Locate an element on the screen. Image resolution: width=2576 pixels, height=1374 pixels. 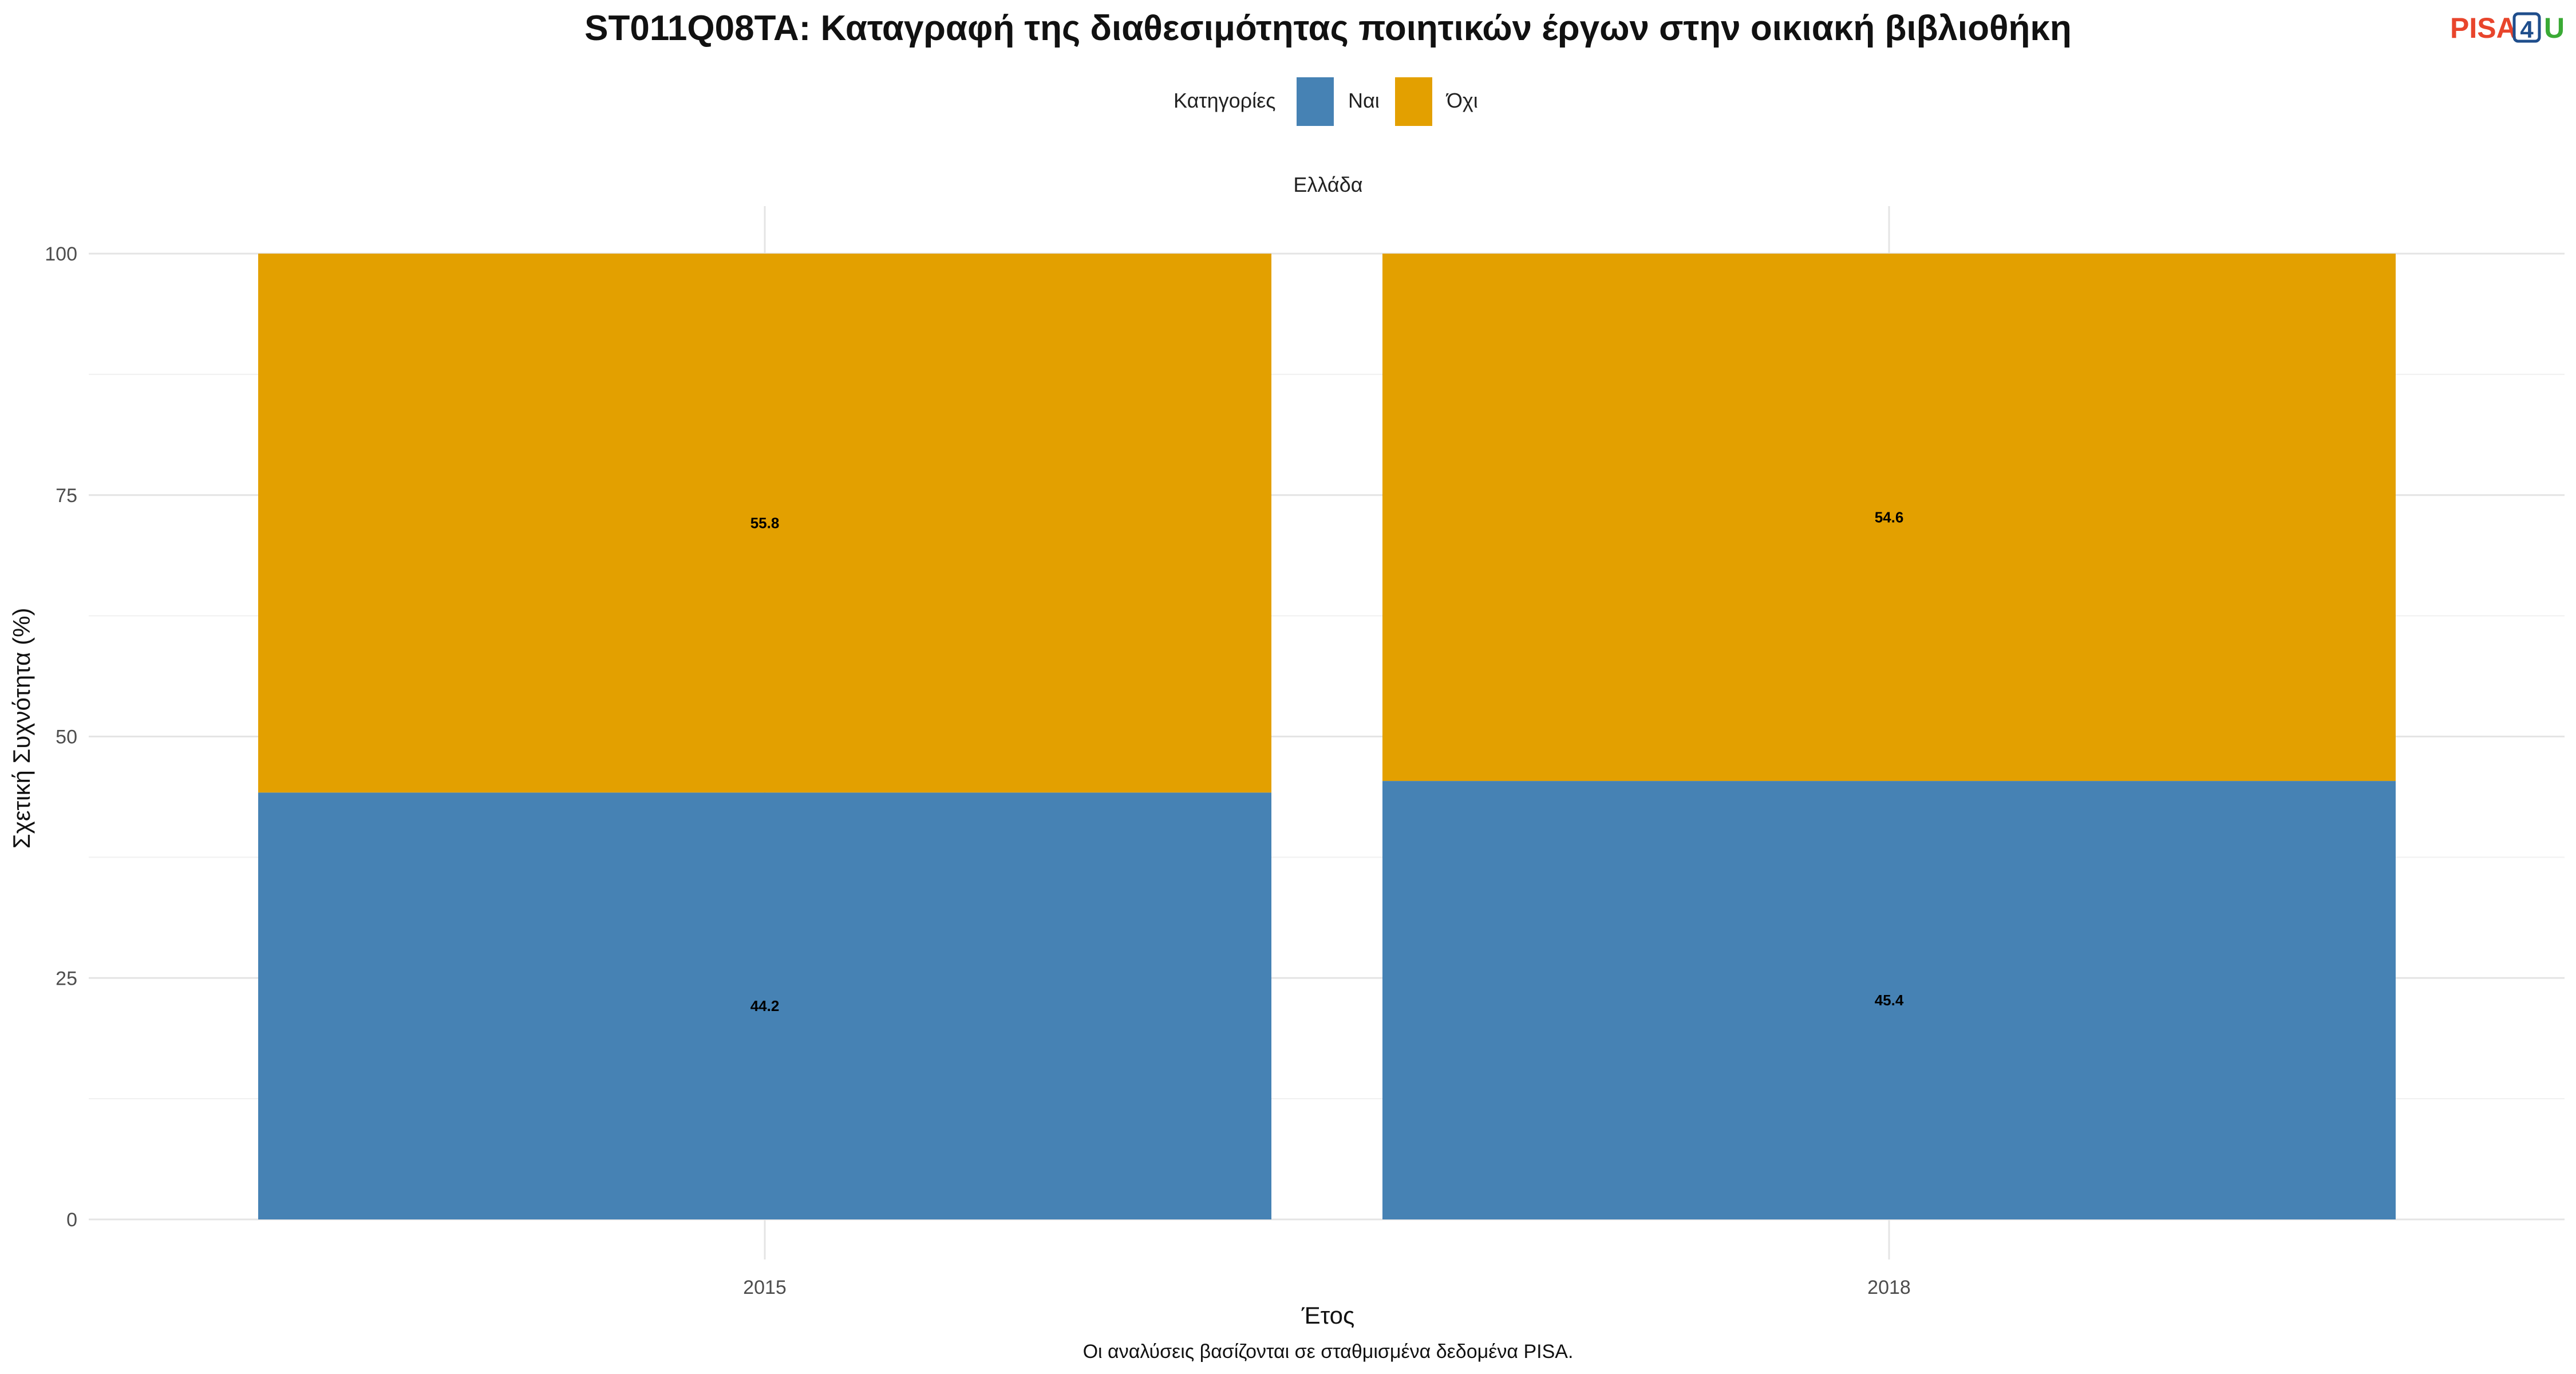
y-tick-label: 100 is located at coordinates (61, 254).